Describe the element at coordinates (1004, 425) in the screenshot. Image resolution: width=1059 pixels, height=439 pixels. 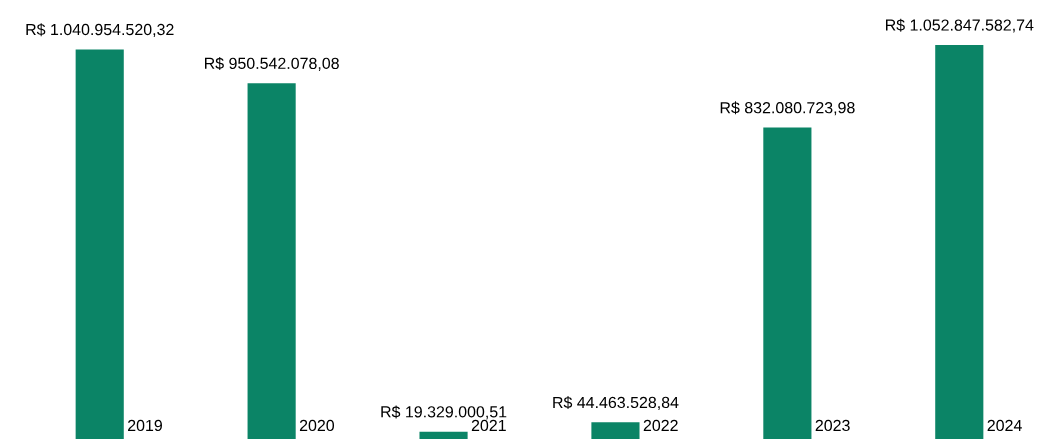
I see `x-tick-label: 2024` at that location.